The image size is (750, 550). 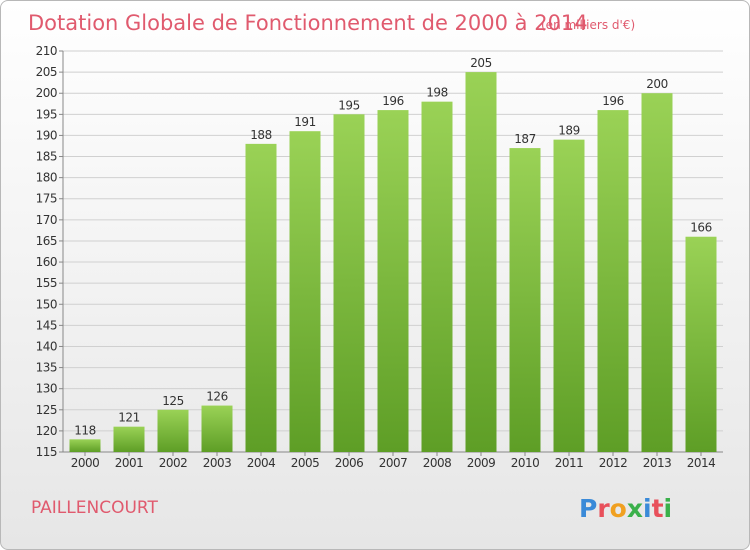 I want to click on y-tick-label: 145, so click(x=46, y=325).